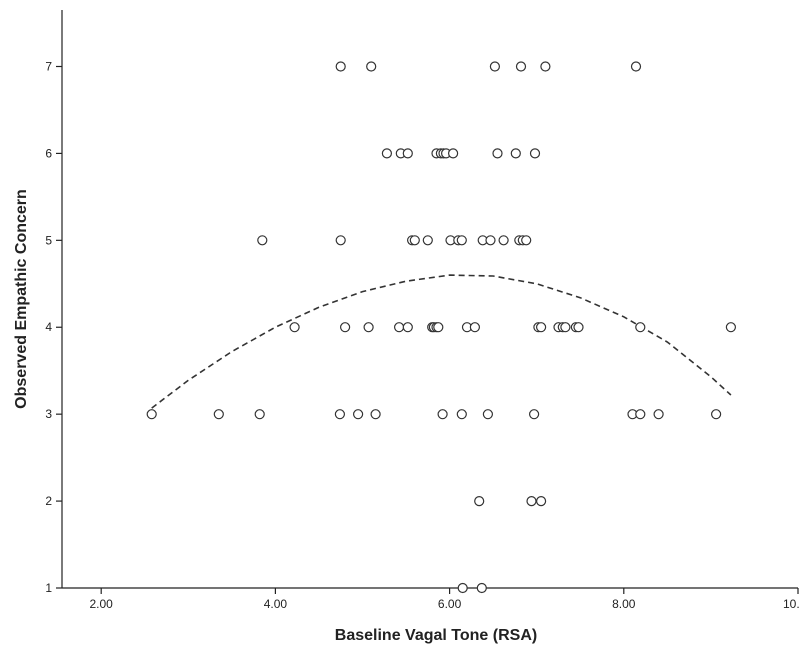 The image size is (799, 647). What do you see at coordinates (791, 604) in the screenshot?
I see `x-tick-label: 10.00` at bounding box center [791, 604].